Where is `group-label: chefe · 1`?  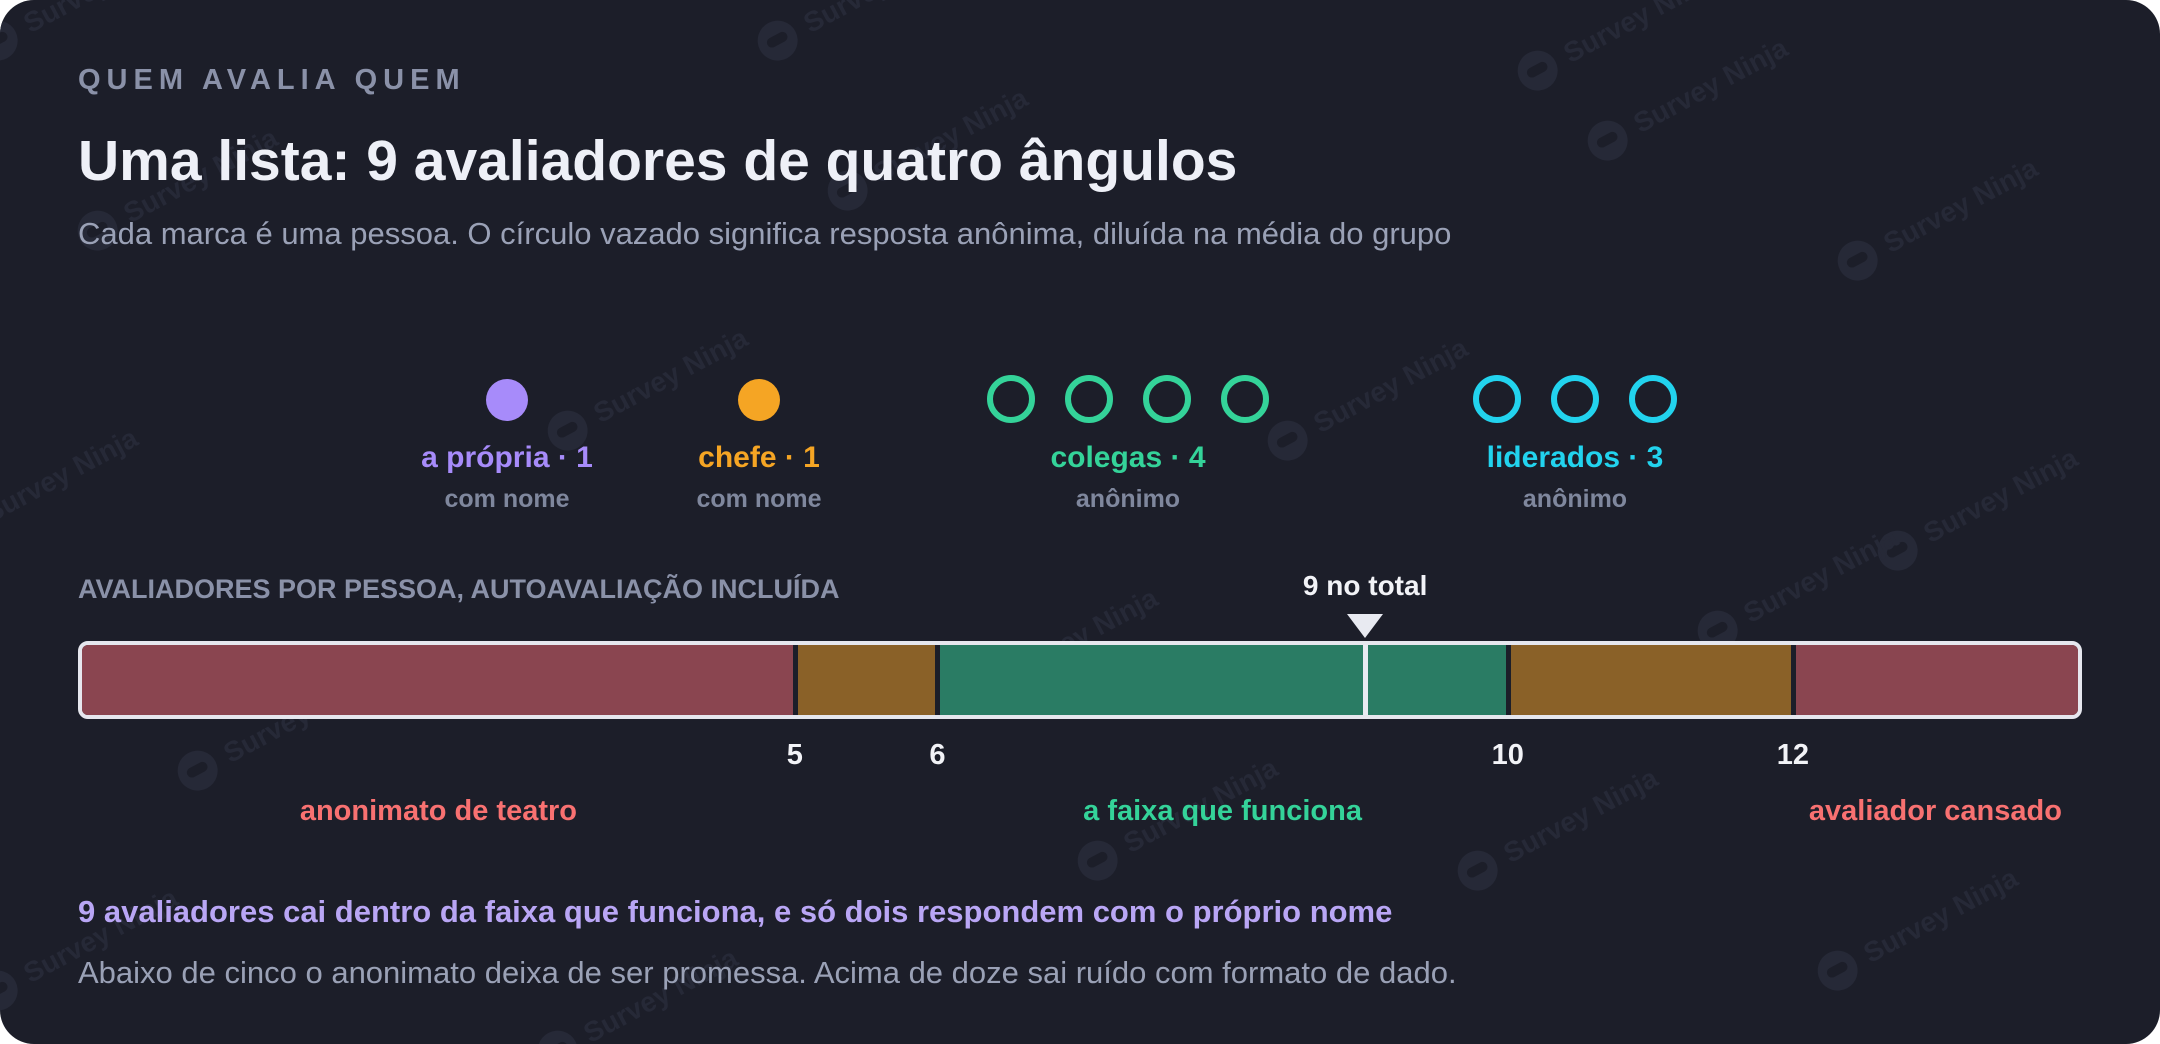
group-label: chefe · 1 is located at coordinates (759, 457).